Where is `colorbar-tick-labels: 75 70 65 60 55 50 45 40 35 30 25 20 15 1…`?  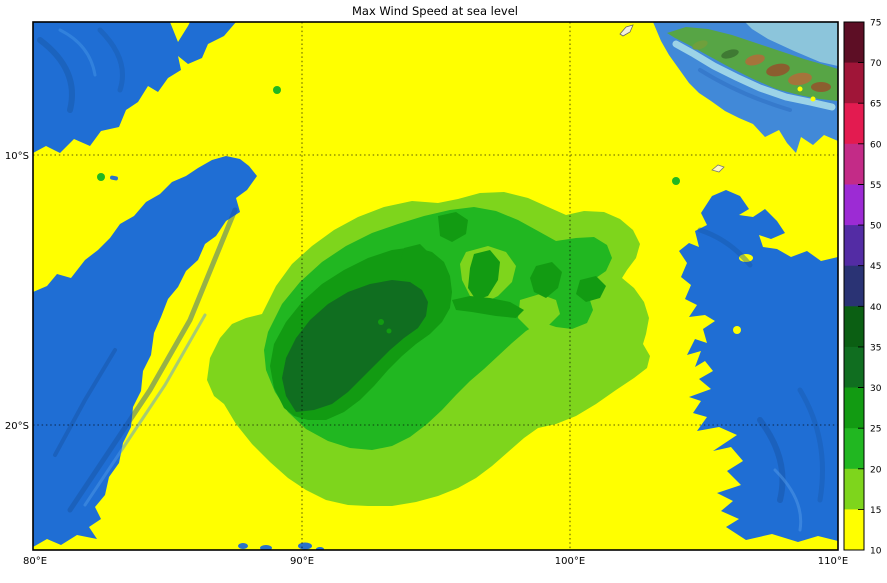 colorbar-tick-labels: 75 70 65 60 55 50 45 40 35 30 25 20 15 1… is located at coordinates (876, 288).